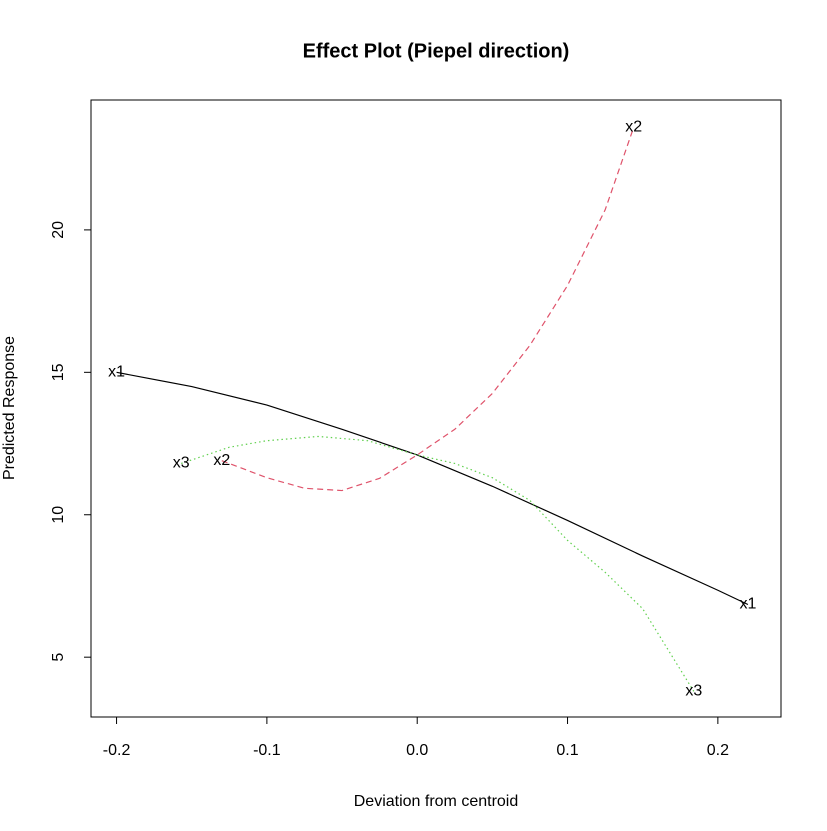 The height and width of the screenshot is (831, 827). I want to click on y-axis-label: Predicted Response, so click(9, 408).